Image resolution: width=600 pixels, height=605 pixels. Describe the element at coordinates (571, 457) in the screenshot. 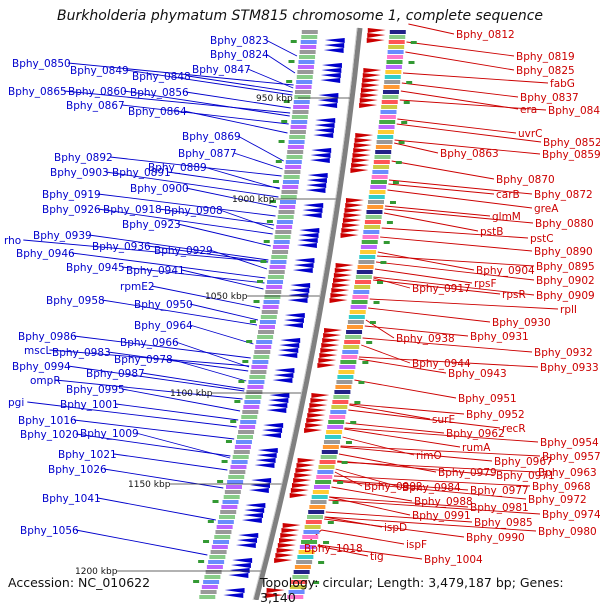

I see `gene-label-bphy_0957: Bphy_0957` at that location.